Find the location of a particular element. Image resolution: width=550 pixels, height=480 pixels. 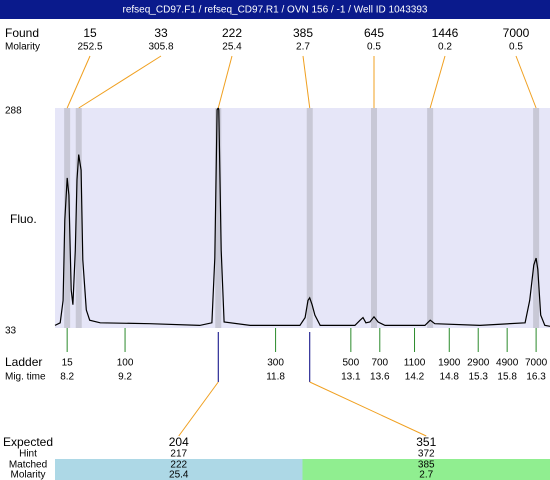

ladder-time: 9.2 is located at coordinates (125, 377).